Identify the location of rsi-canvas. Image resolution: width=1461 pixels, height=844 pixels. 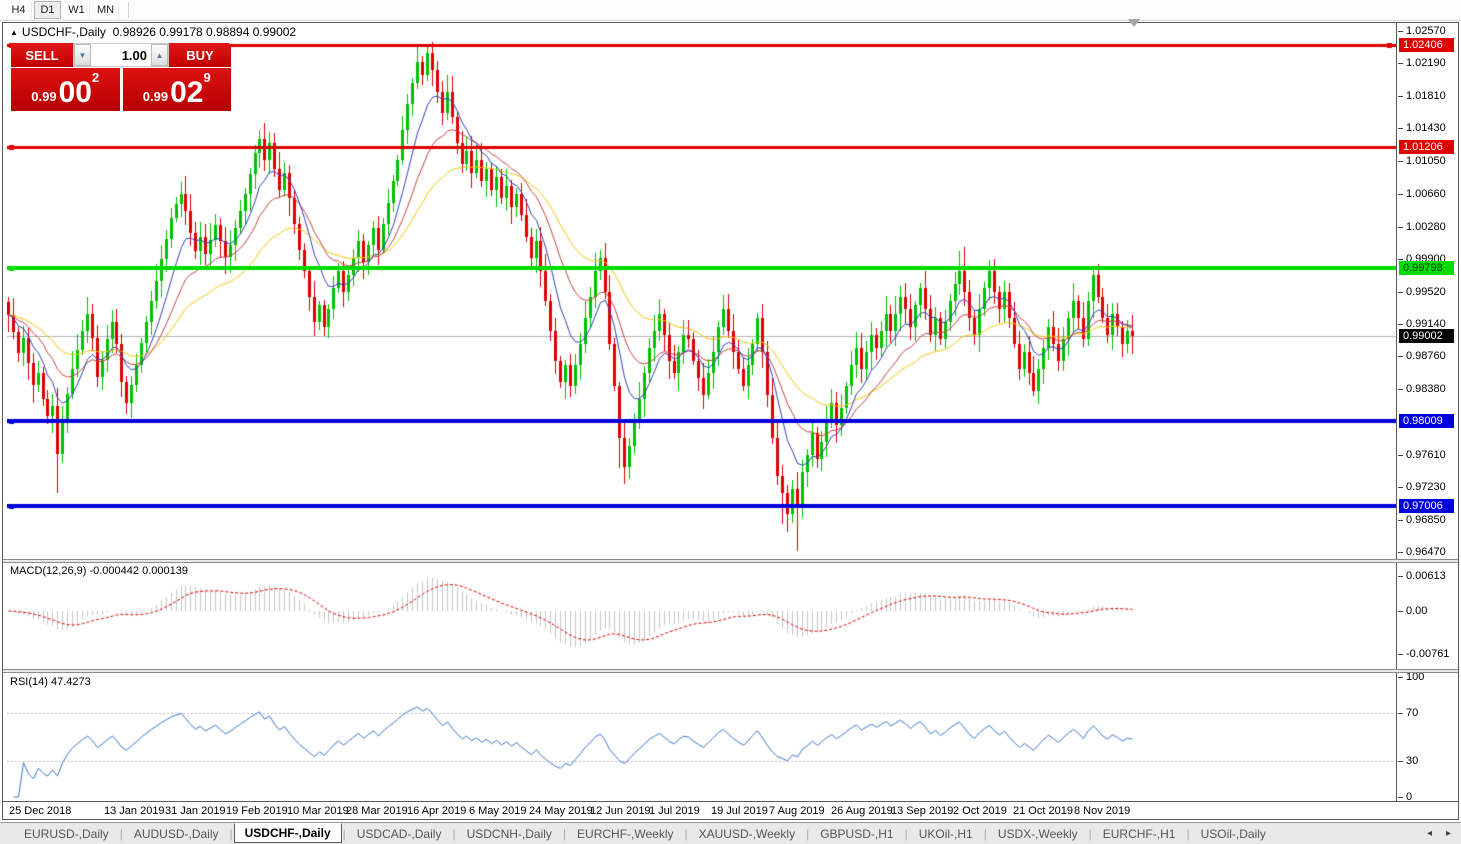
(701, 737).